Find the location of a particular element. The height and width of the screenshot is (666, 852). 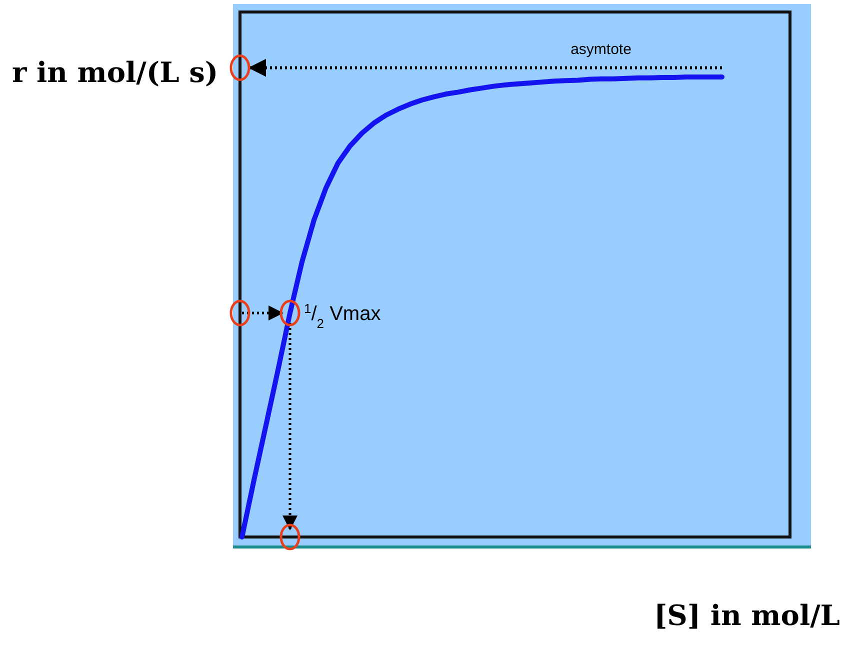

y-axis-title: r in mol/(L s) is located at coordinates (115, 72).